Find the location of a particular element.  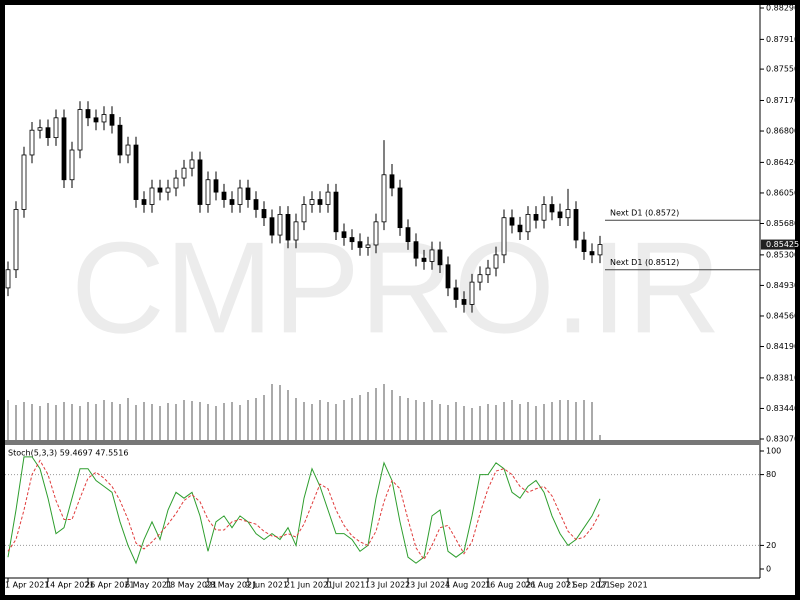

last-price-label: 0.85425 is located at coordinates (782, 244).